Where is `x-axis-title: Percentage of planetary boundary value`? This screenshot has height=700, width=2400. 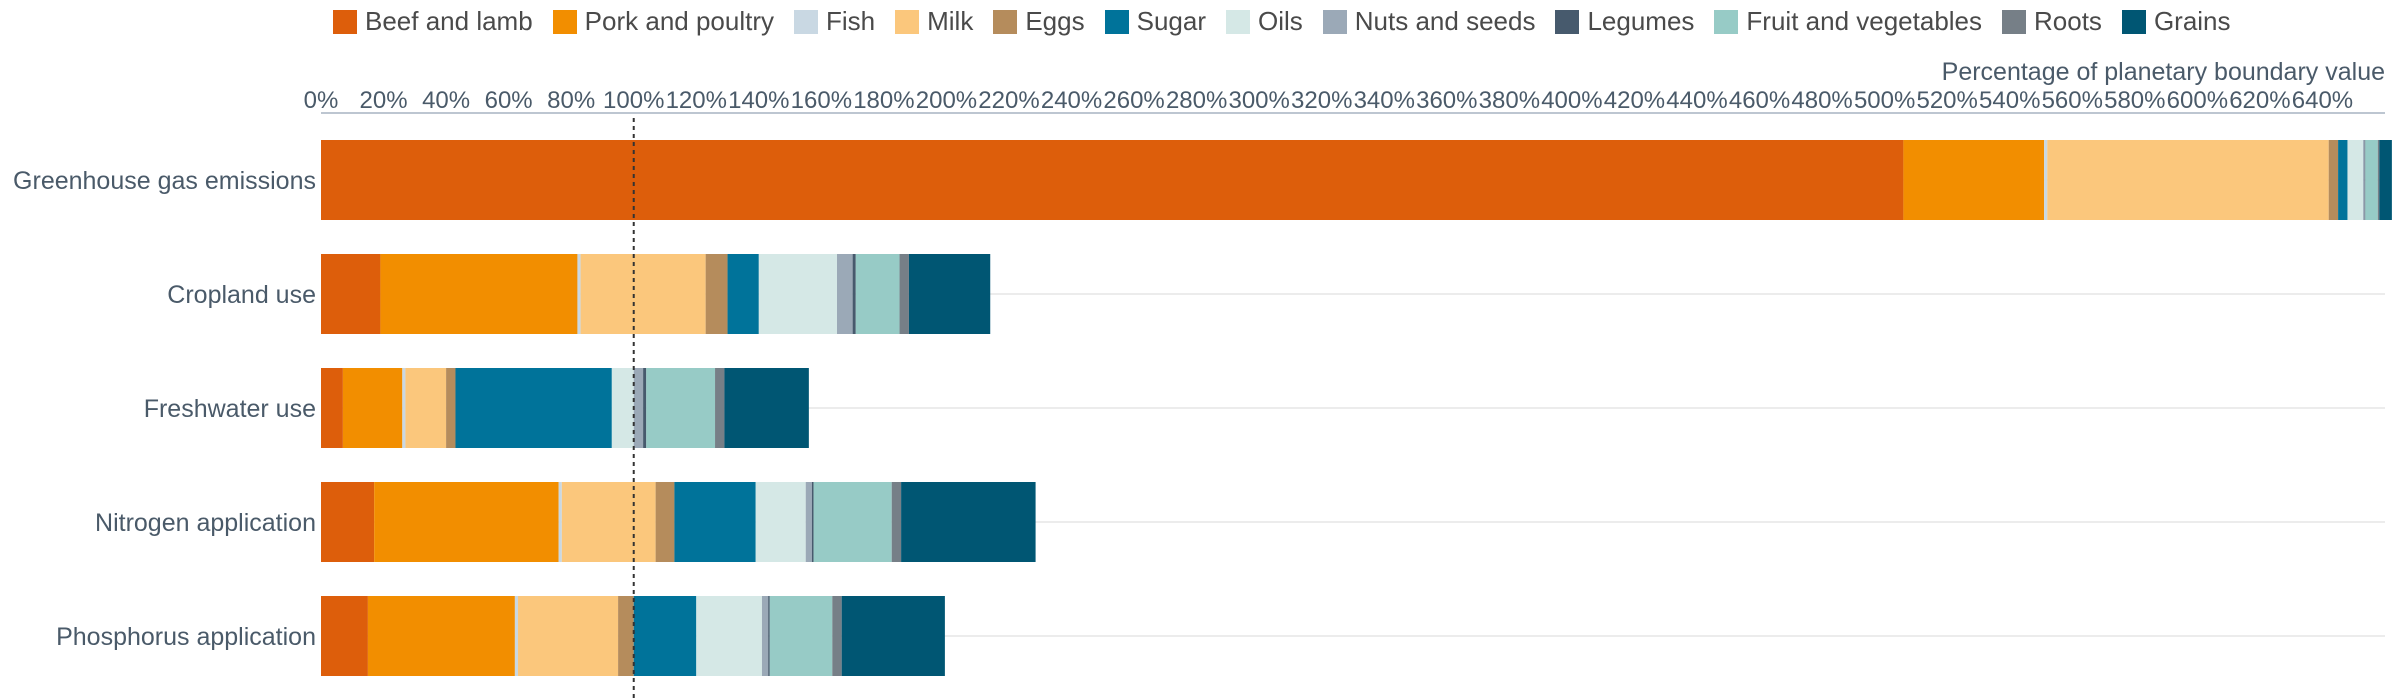 x-axis-title: Percentage of planetary boundary value is located at coordinates (2163, 72).